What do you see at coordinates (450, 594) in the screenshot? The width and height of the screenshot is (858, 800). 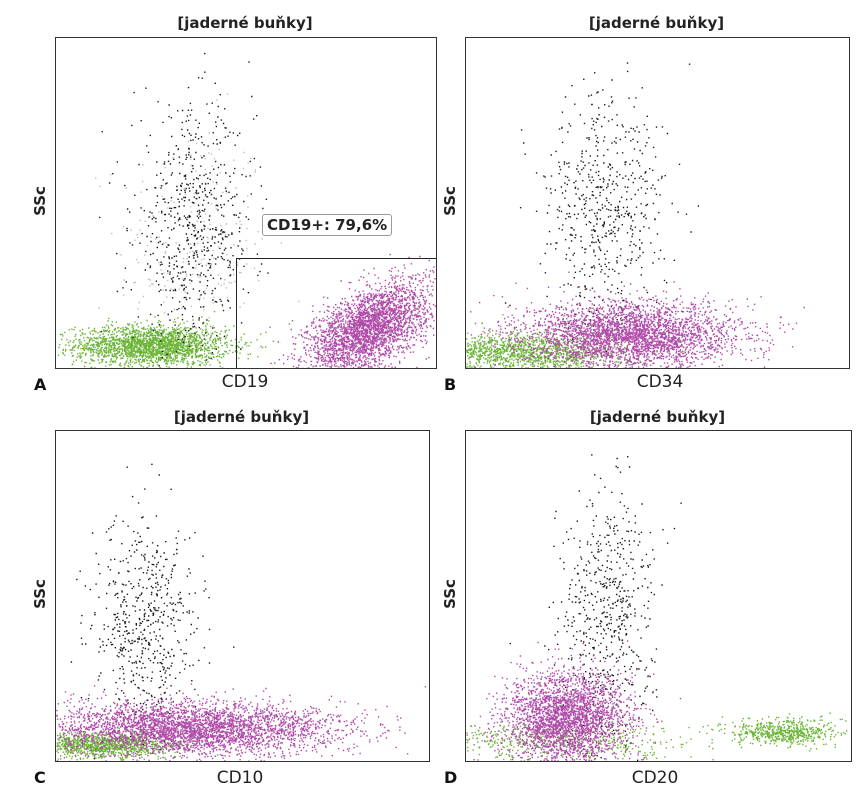 I see `panel-d-y-axis-label: SSc` at bounding box center [450, 594].